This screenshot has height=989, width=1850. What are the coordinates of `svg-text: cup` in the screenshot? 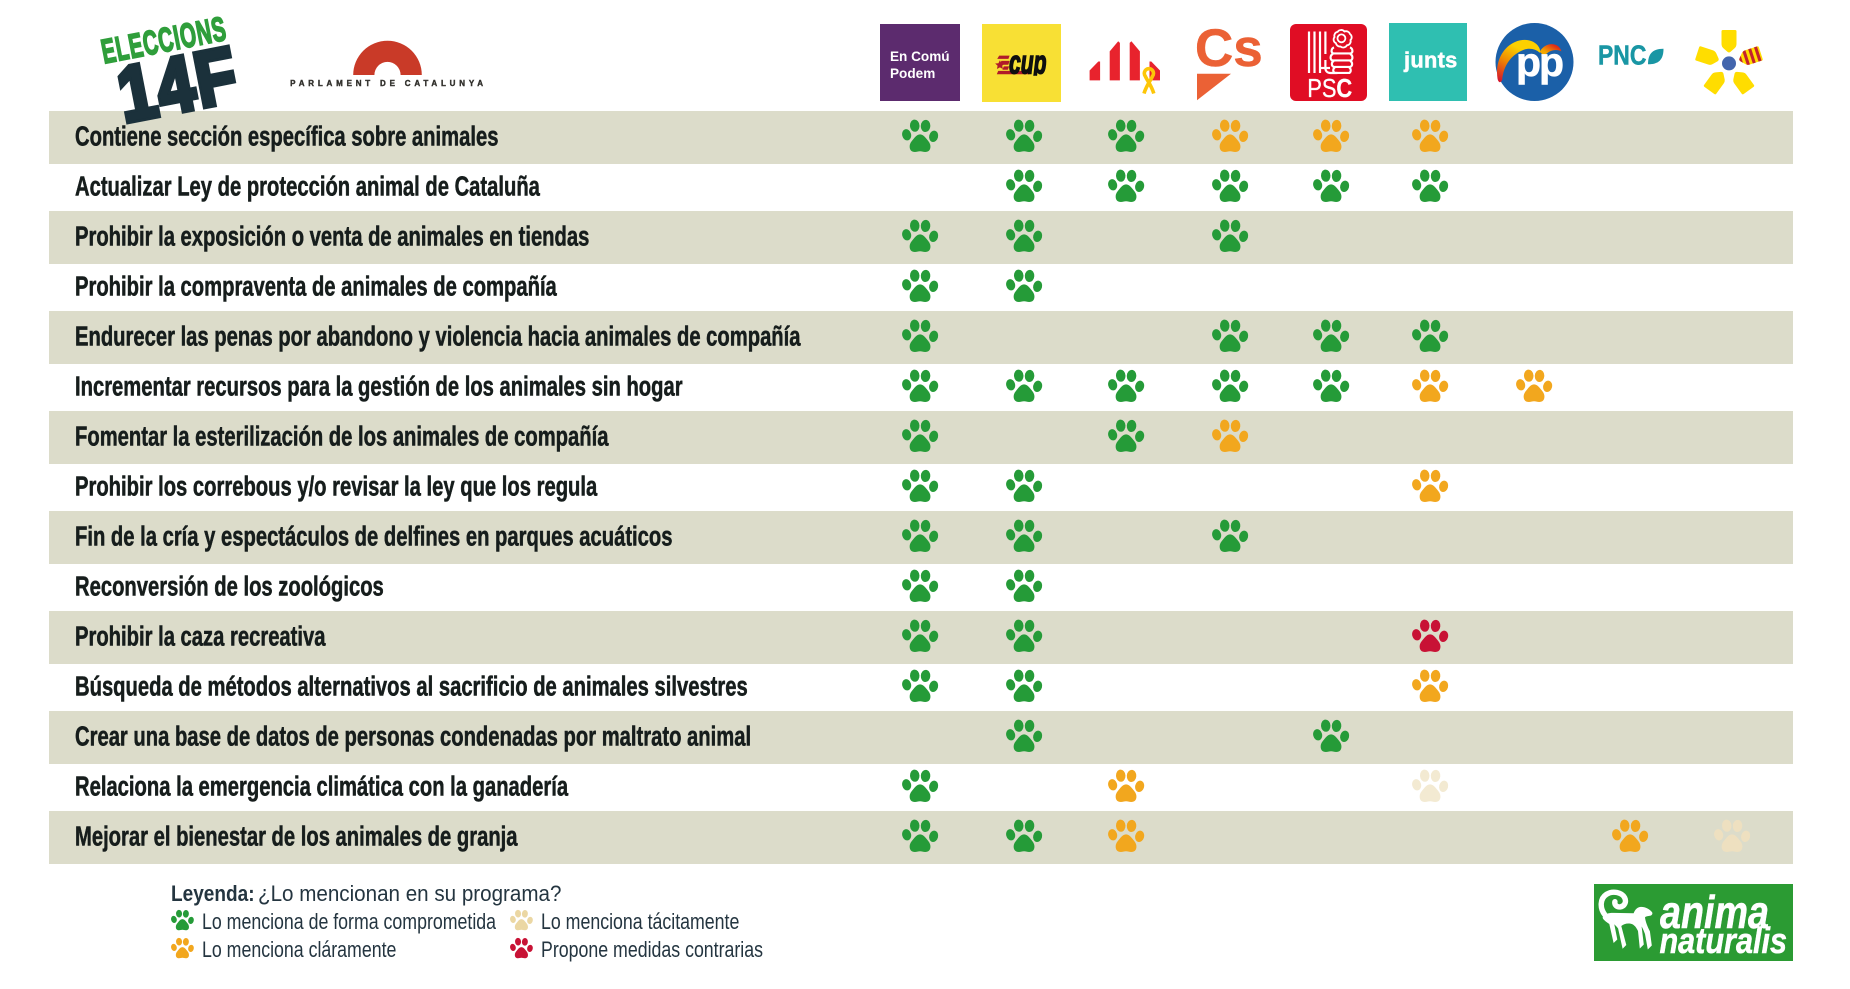 It's located at (1028, 61).